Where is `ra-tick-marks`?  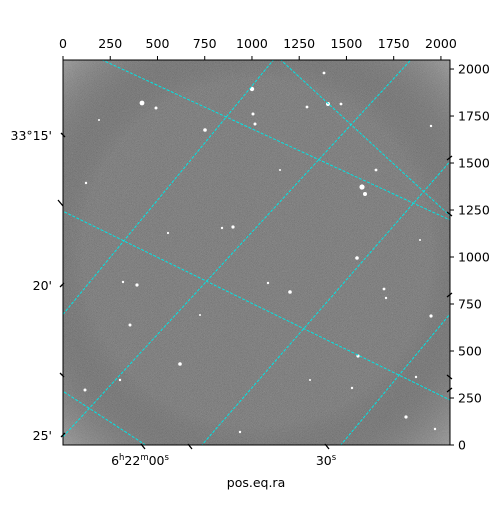 ra-tick-marks is located at coordinates (235, 446).